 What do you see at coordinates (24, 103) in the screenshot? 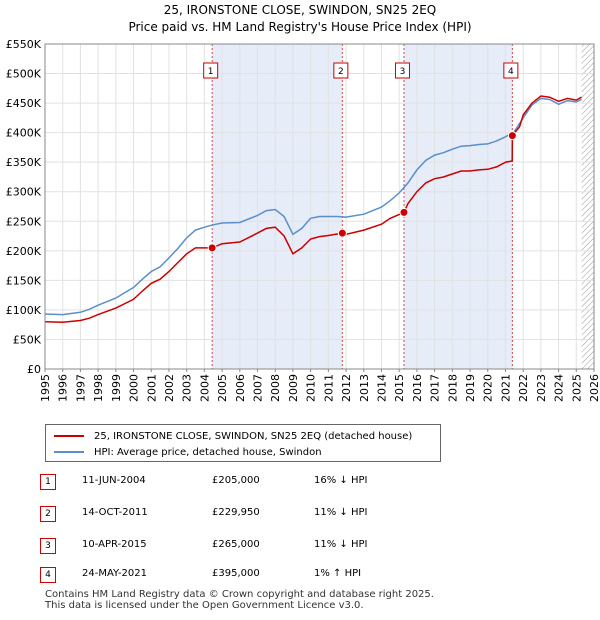
I see `y-tick-label: £450K` at bounding box center [24, 103].